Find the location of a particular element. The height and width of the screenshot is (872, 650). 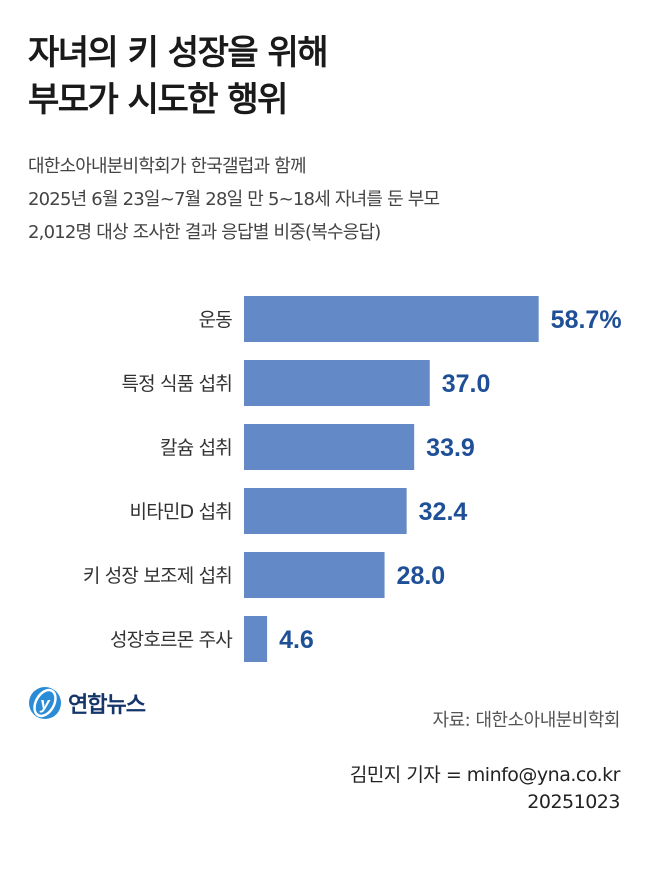

logo-text: 연합뉴스 is located at coordinates (107, 705).